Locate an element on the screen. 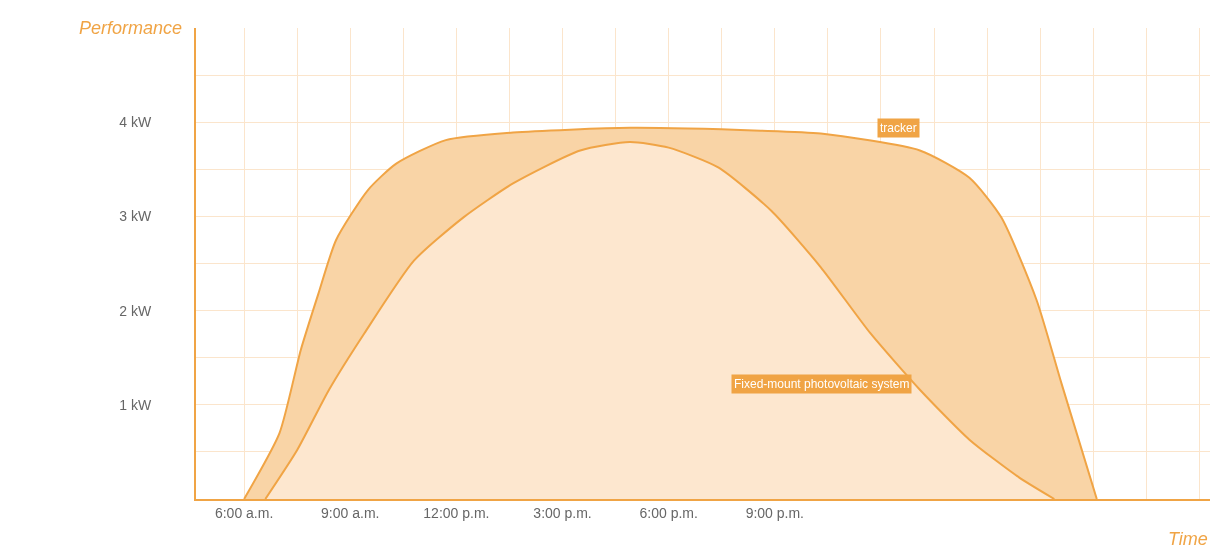  y-tick-label: 2 kW is located at coordinates (135, 310).